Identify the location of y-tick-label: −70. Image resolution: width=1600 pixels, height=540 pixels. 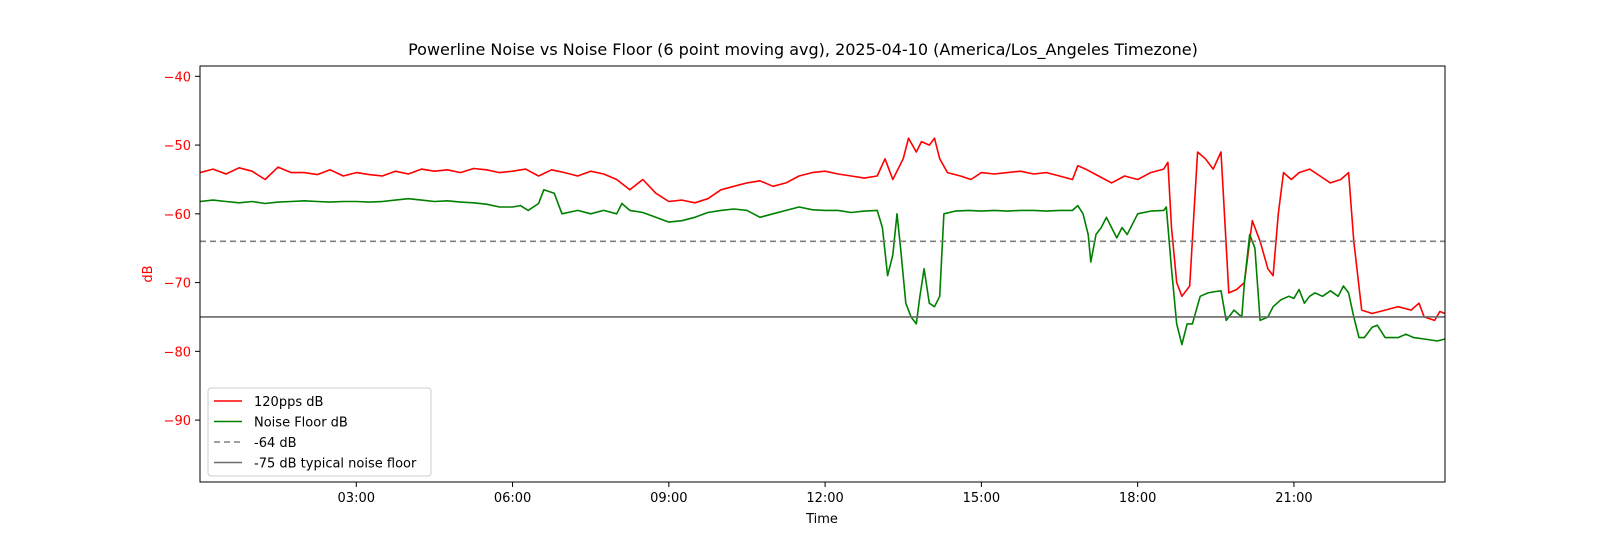
(177, 284).